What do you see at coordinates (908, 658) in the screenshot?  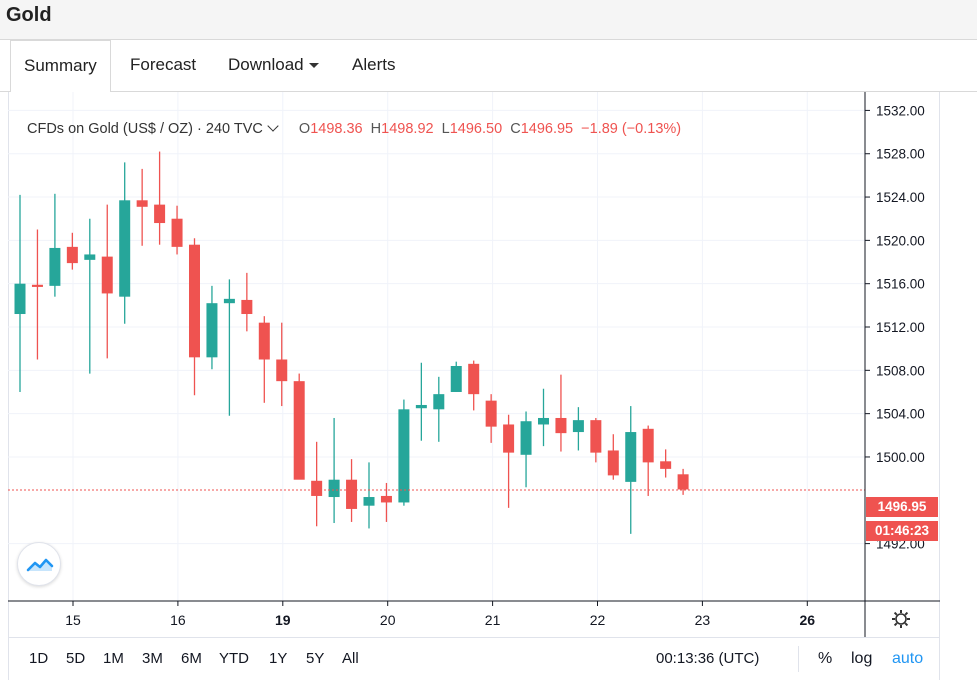 I see `auto-toggle: auto` at bounding box center [908, 658].